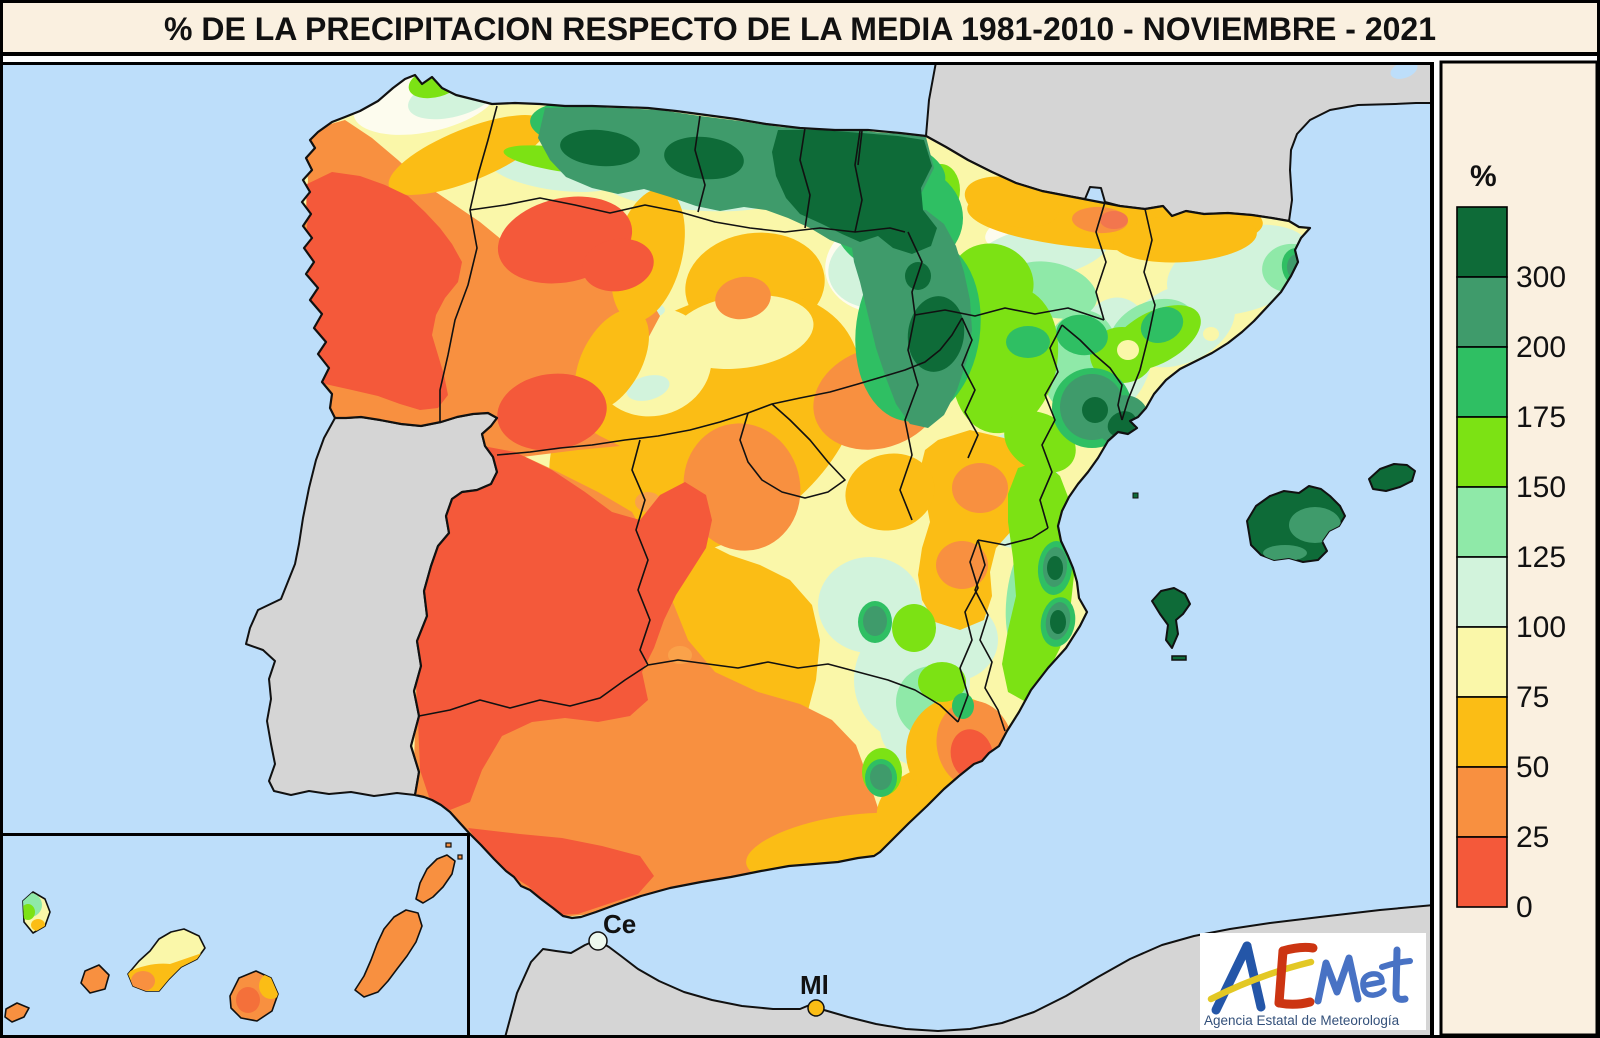  Describe the element at coordinates (1532, 767) in the screenshot. I see `svg-text: 50` at that location.